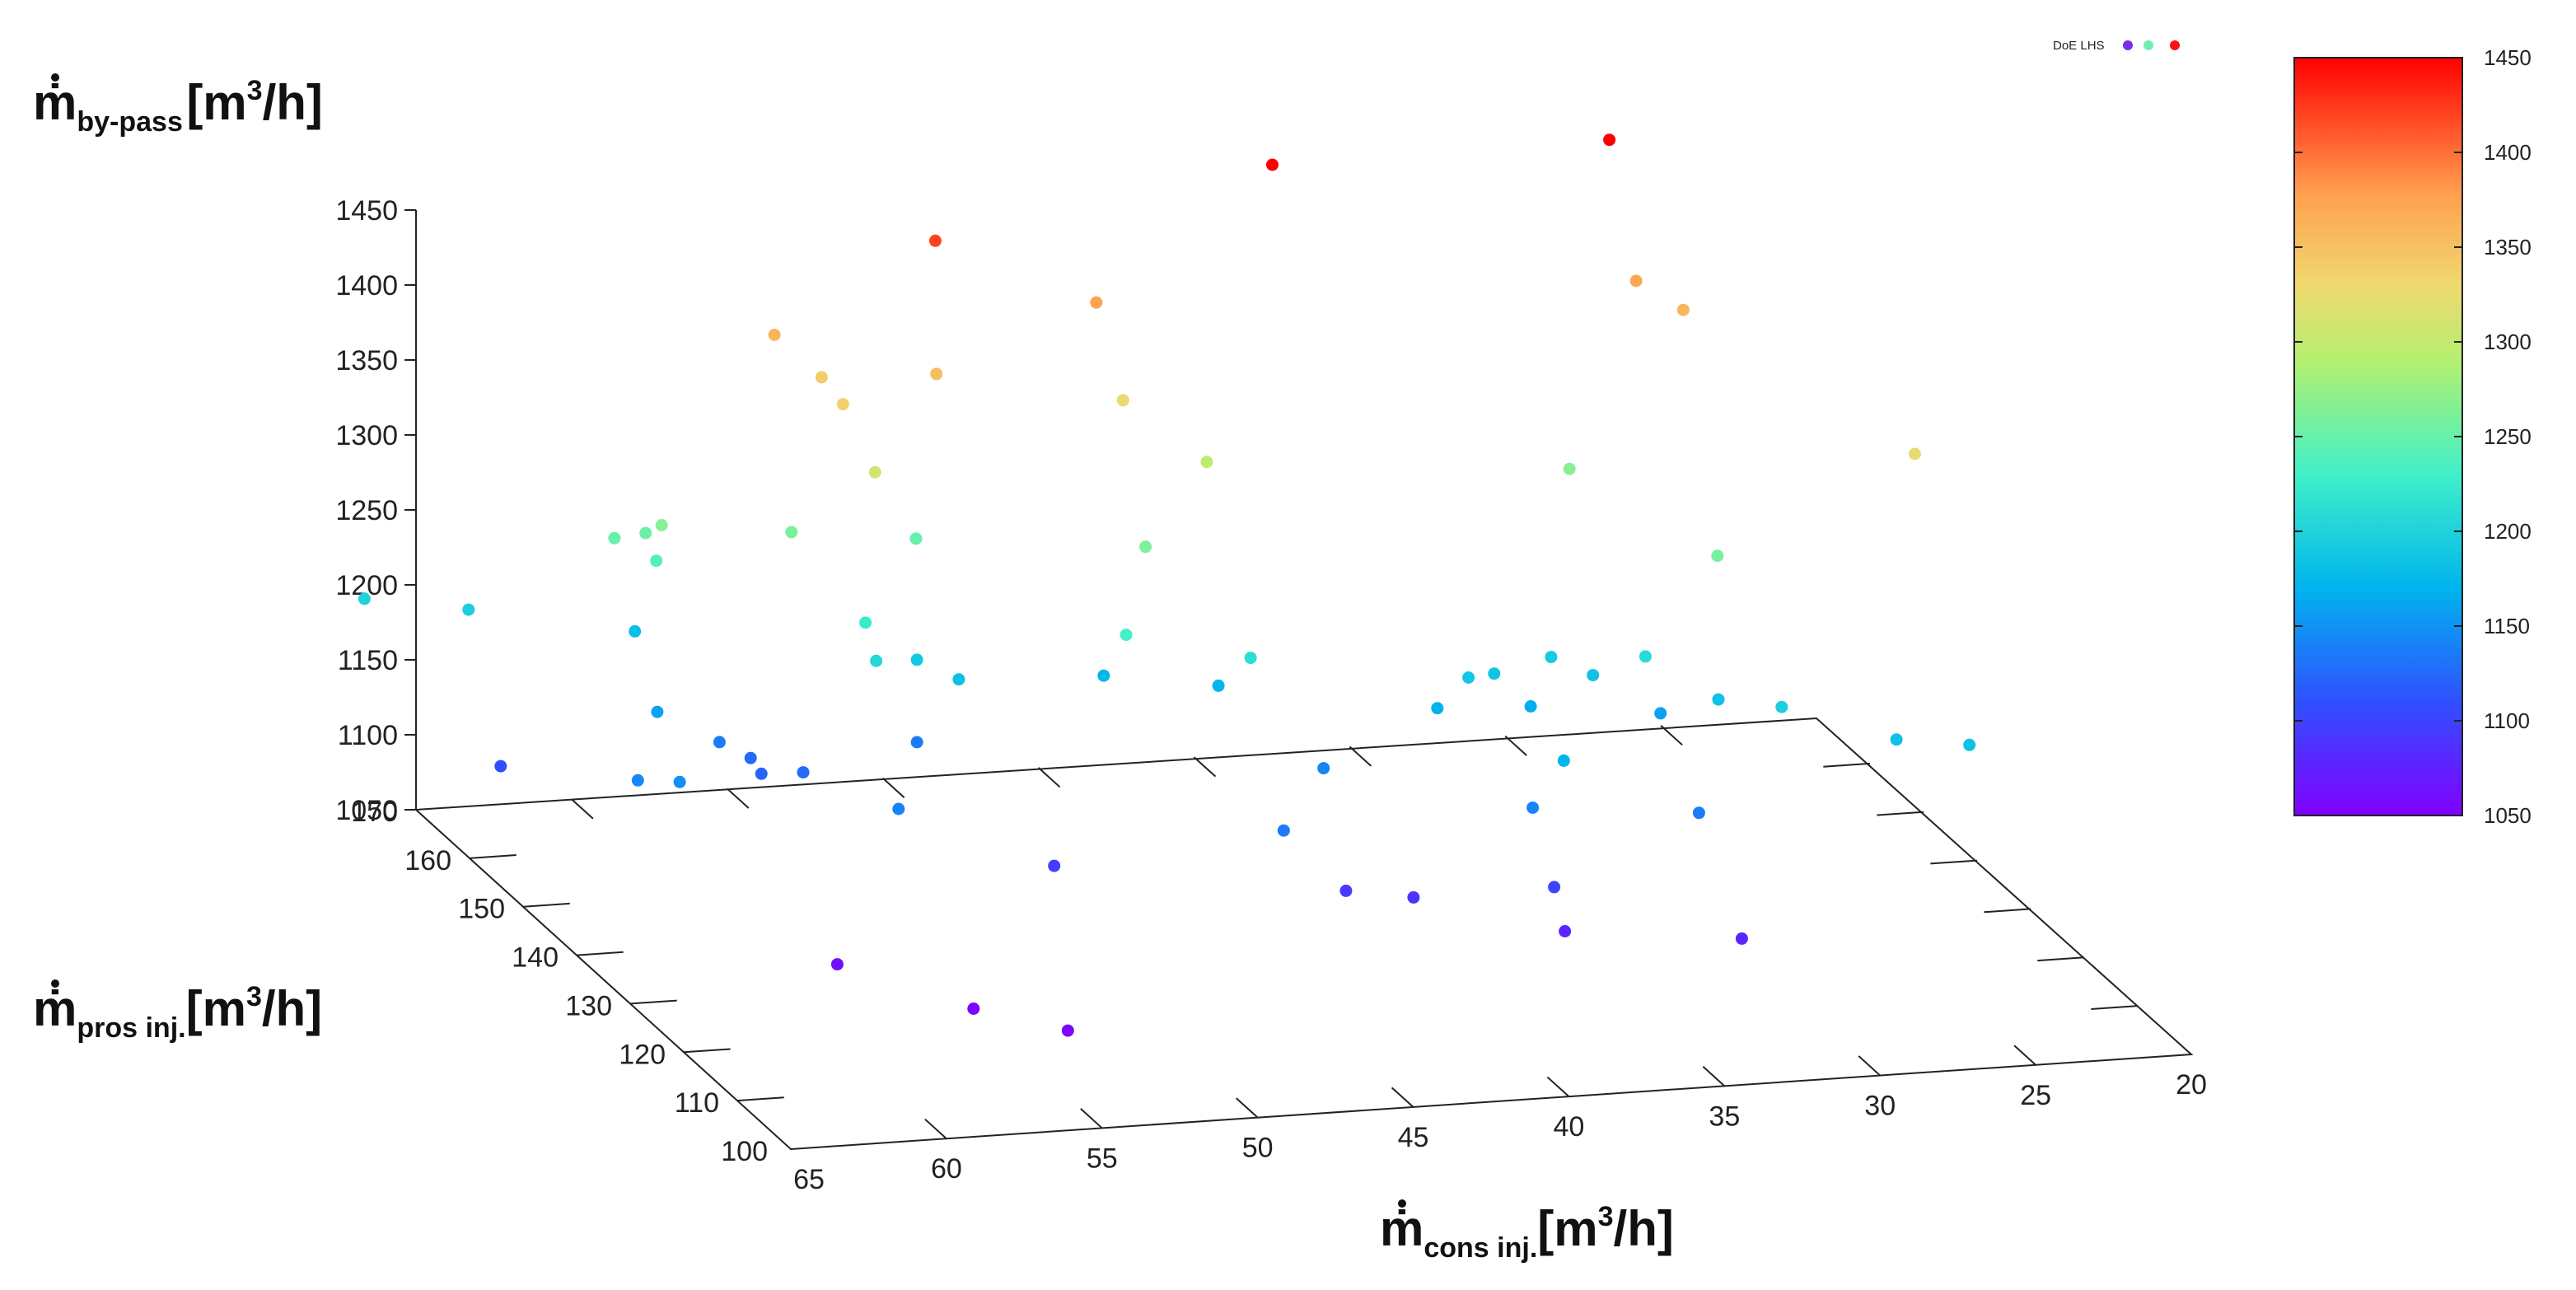  I want to click on colorbar-tick-label: 1400, so click(2508, 152).